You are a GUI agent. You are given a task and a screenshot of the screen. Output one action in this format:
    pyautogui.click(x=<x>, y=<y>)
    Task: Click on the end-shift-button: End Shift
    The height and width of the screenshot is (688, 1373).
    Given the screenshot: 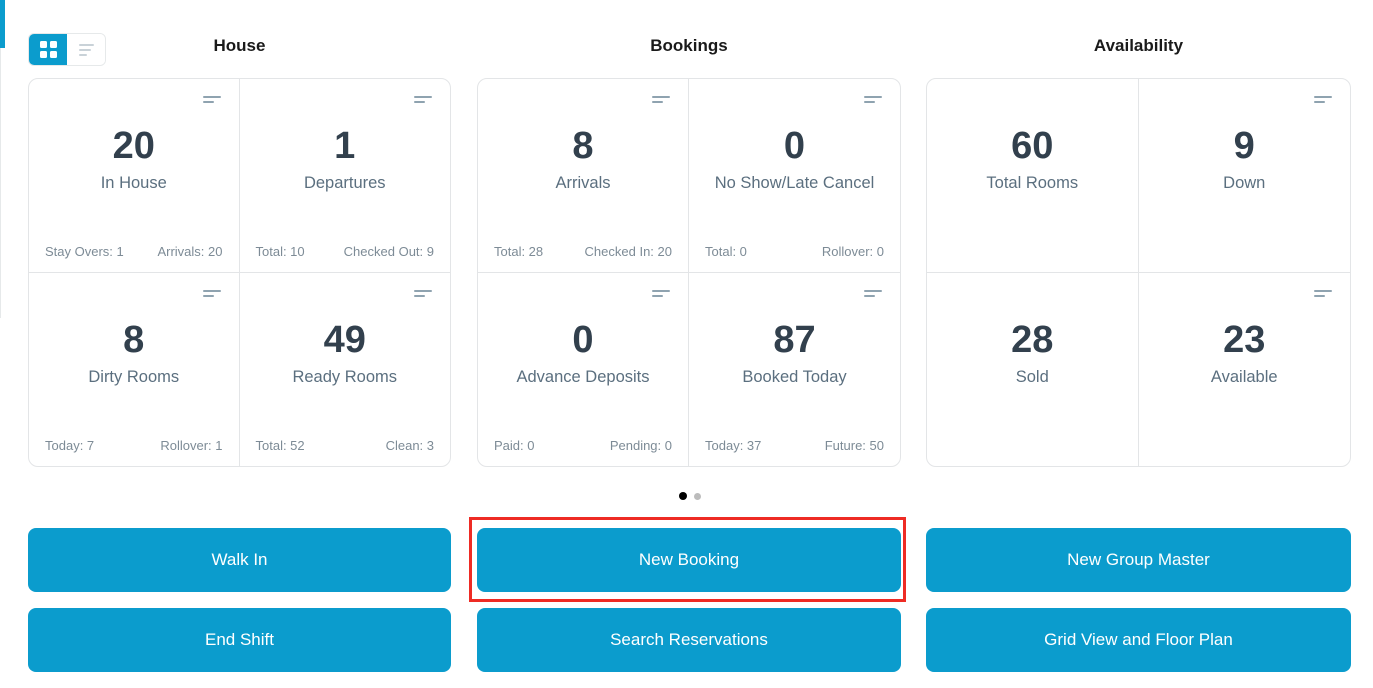 What is the action you would take?
    pyautogui.click(x=239, y=640)
    